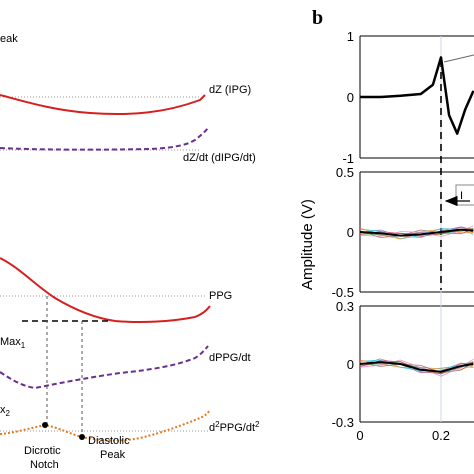 The image size is (474, 474). Describe the element at coordinates (109, 441) in the screenshot. I see `diastolic-peak-label-1: Diastolic` at that location.